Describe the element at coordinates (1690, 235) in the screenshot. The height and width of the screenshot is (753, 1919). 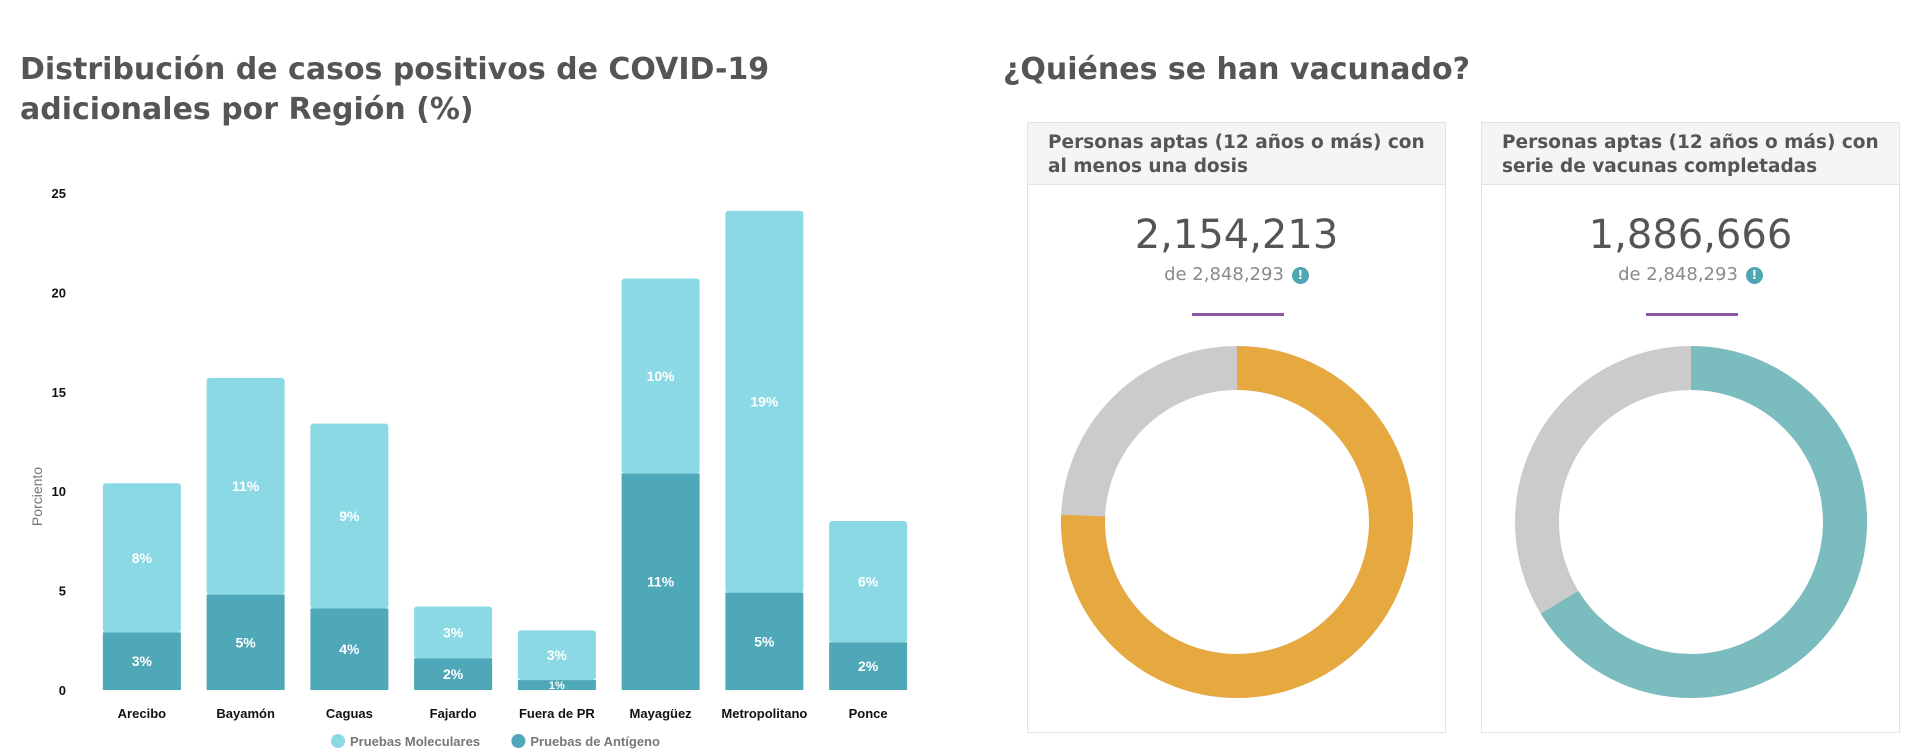
I see `vaccinated-count: 1,886,666` at that location.